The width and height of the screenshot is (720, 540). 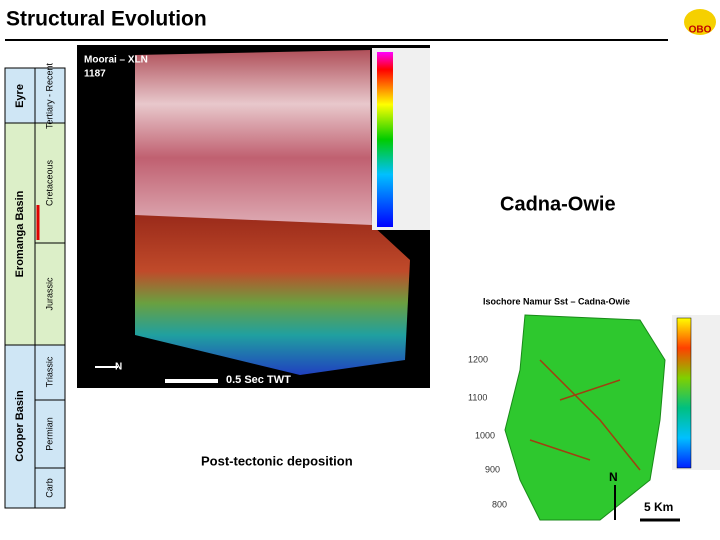 What do you see at coordinates (95, 74) in the screenshot?
I see `seismic-number: 1187` at bounding box center [95, 74].